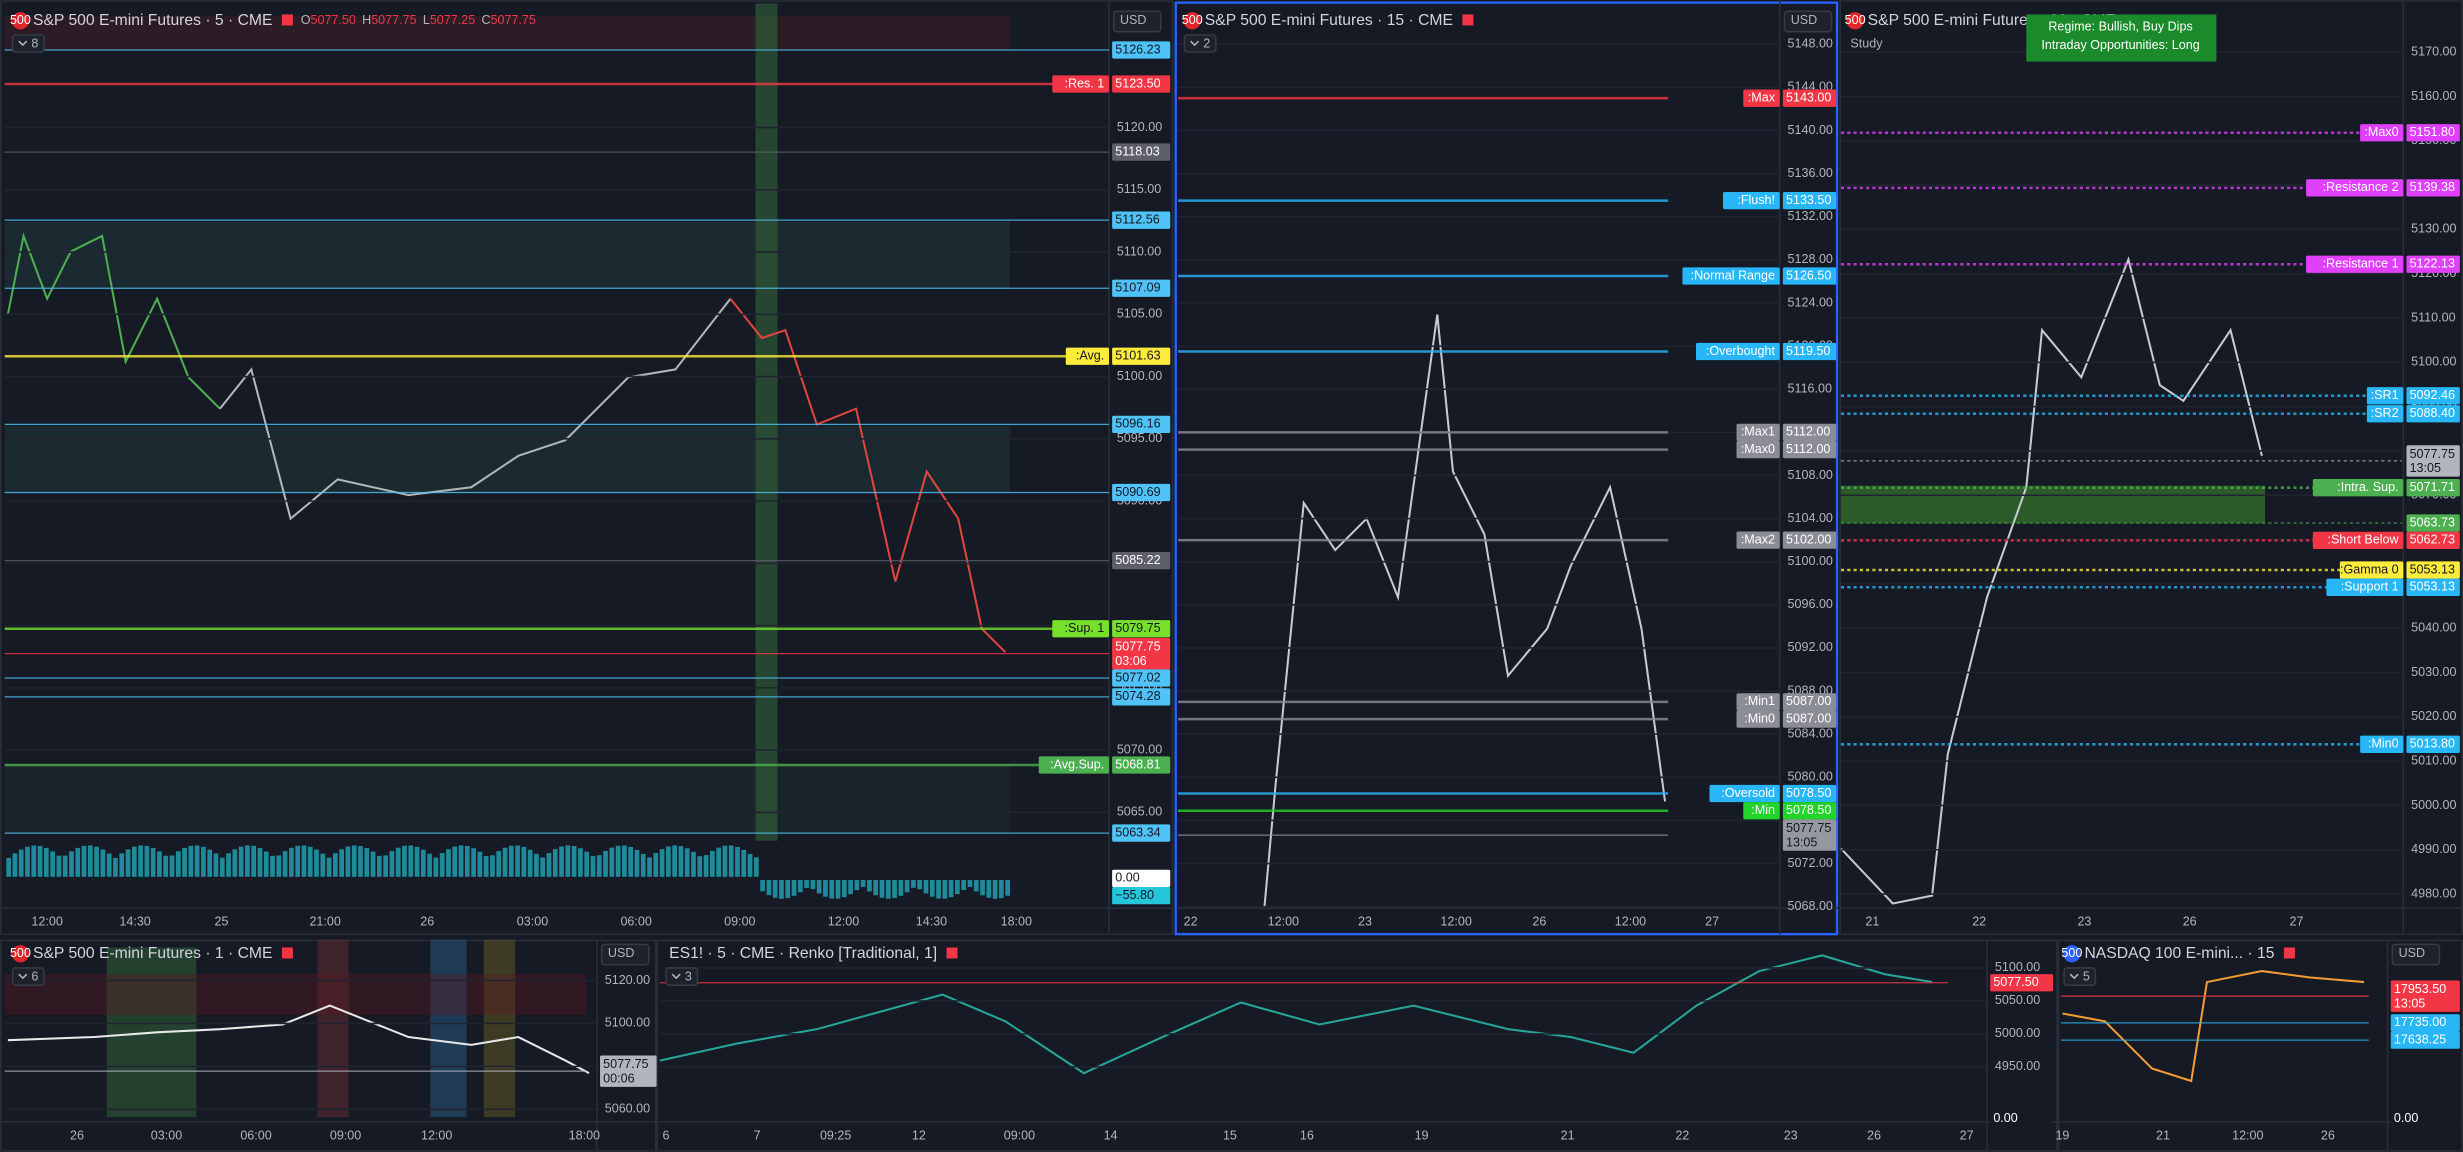 The height and width of the screenshot is (1152, 2463). Describe the element at coordinates (2406, 1118) in the screenshot. I see `price-tag-label: 0.00` at that location.